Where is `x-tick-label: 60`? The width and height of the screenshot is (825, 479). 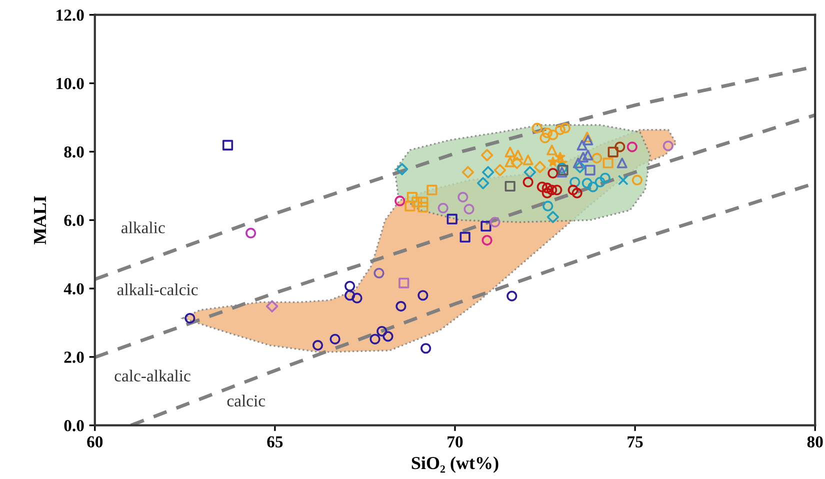 x-tick-label: 60 is located at coordinates (95, 442).